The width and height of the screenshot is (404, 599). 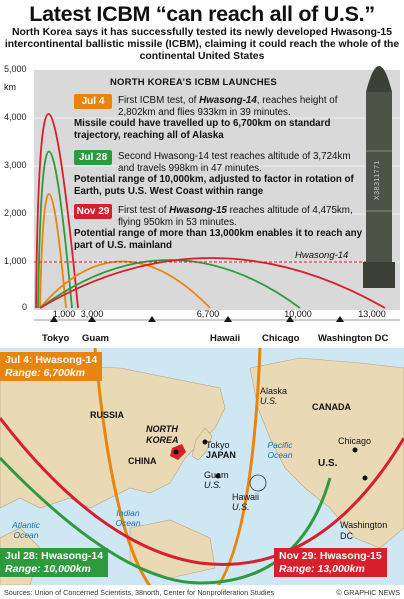 What do you see at coordinates (355, 441) in the screenshot?
I see `label-chicago: Chicago` at bounding box center [355, 441].